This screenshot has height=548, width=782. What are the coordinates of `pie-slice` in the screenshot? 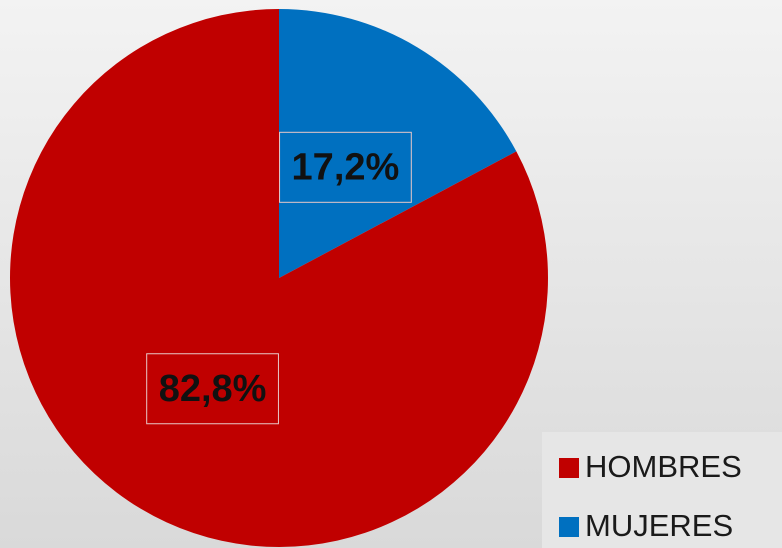 It's located at (398, 143).